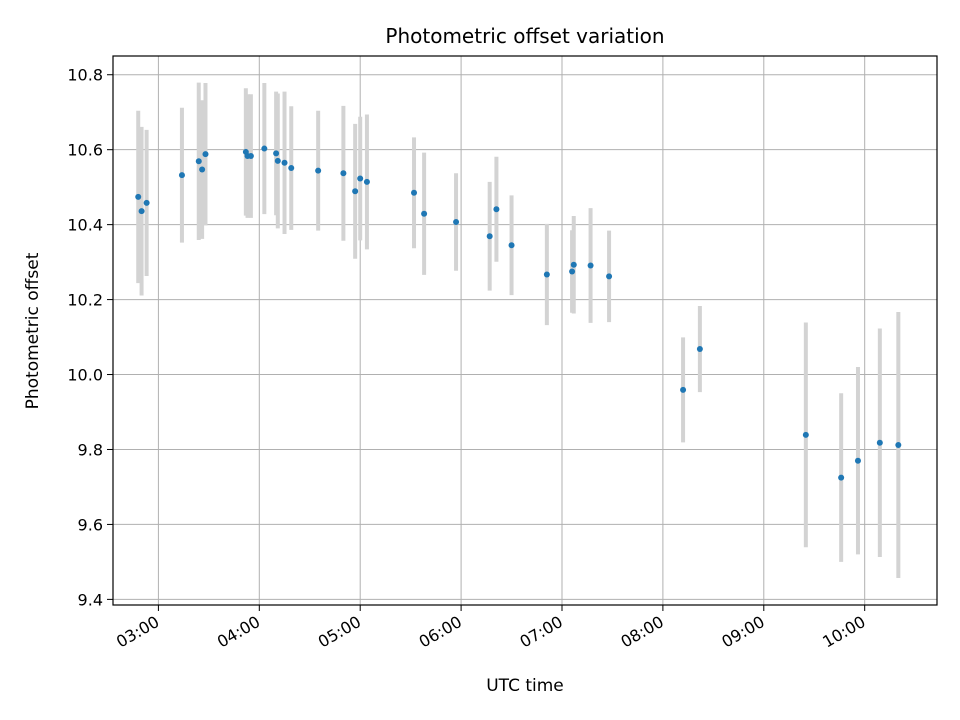 The image size is (960, 720). I want to click on y-tick-label: 10.8, so click(85, 75).